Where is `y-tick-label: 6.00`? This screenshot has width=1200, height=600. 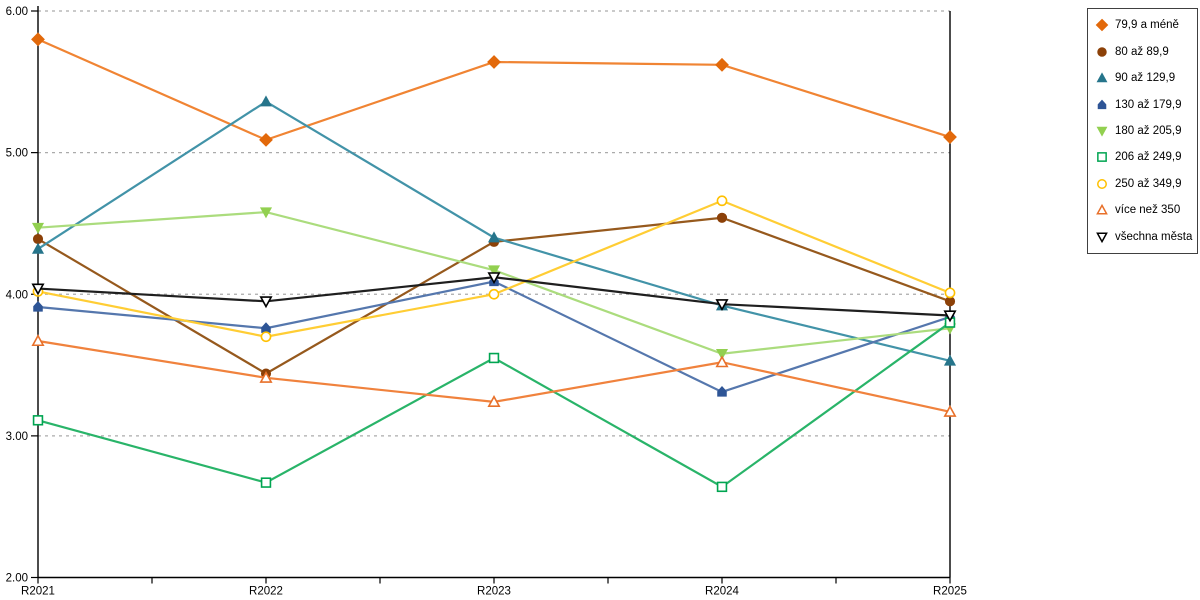 y-tick-label: 6.00 is located at coordinates (17, 12).